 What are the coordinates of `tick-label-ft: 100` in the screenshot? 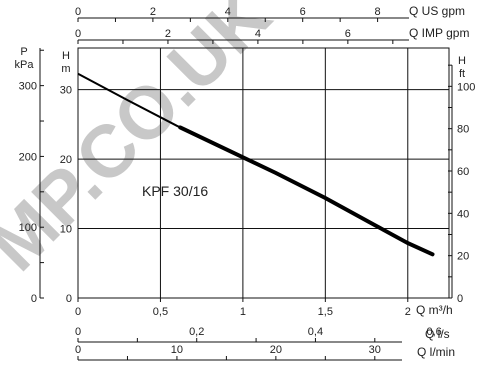 It's located at (466, 87).